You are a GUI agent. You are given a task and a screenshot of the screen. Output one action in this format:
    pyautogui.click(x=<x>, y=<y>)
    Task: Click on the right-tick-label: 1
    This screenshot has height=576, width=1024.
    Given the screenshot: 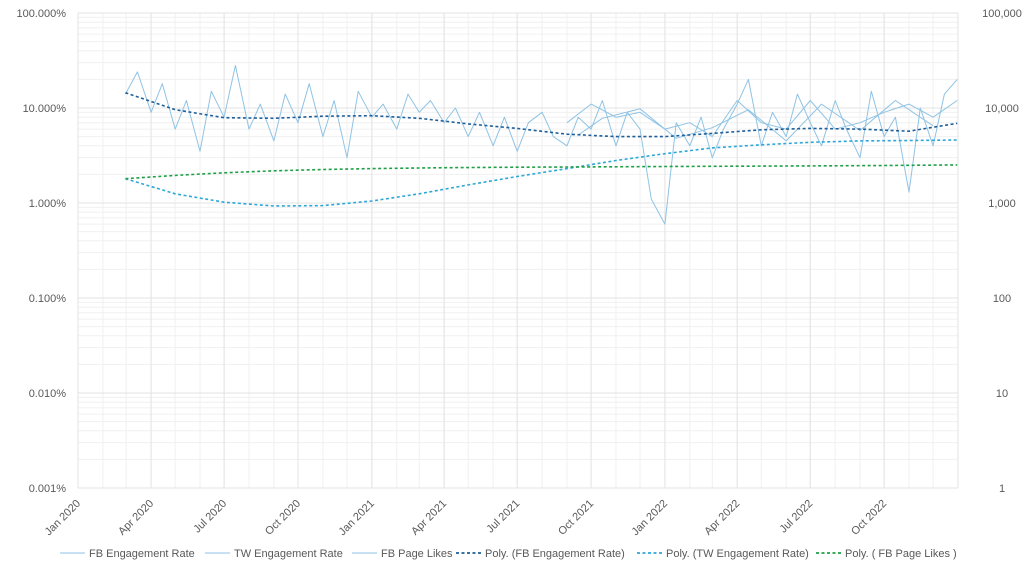 What is the action you would take?
    pyautogui.click(x=1002, y=489)
    